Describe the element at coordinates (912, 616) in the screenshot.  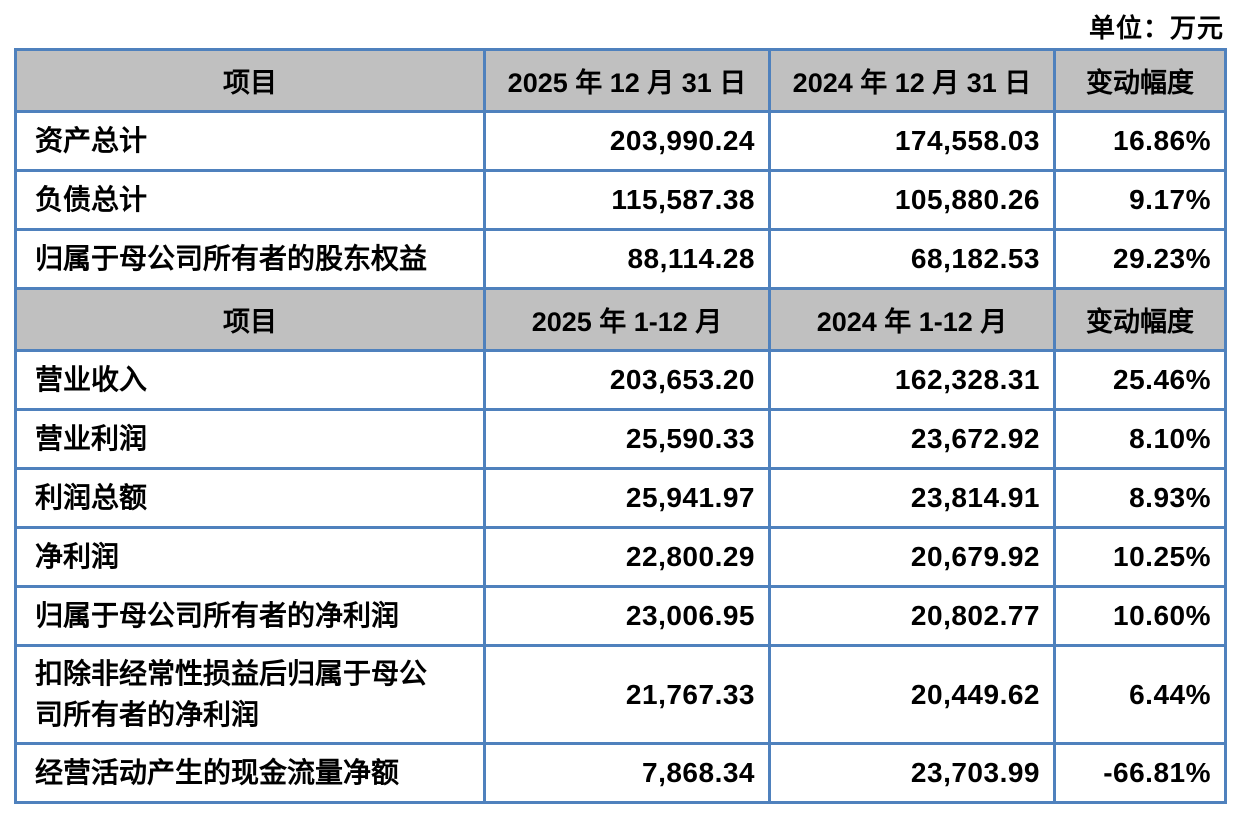
I see `cell-2024-value: 20,802.77` at that location.